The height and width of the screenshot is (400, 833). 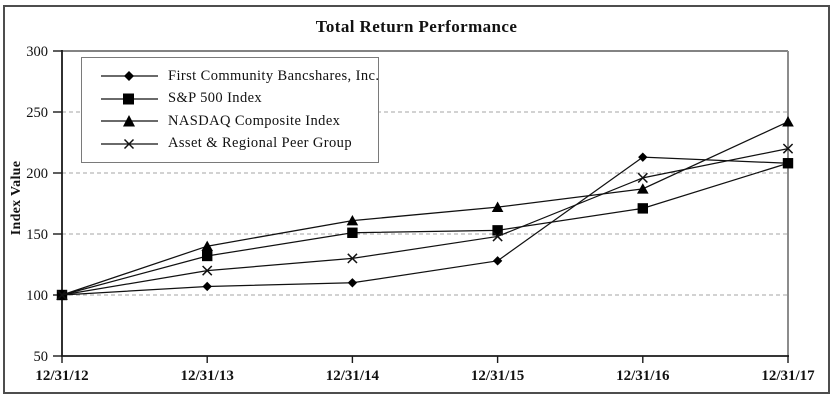 What do you see at coordinates (129, 76) in the screenshot?
I see `legend-marker-diamond-icon` at bounding box center [129, 76].